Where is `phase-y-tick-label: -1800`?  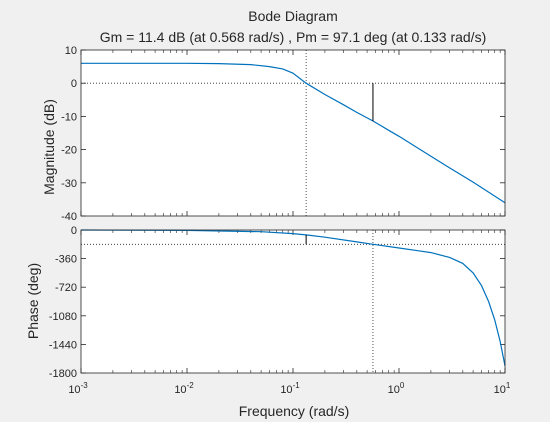
phase-y-tick-label: -1800 is located at coordinates (63, 374).